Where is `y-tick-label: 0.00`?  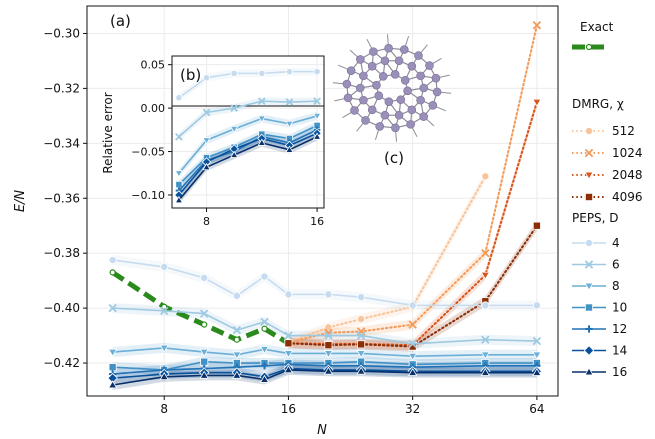 y-tick-label: 0.00 is located at coordinates (153, 108).